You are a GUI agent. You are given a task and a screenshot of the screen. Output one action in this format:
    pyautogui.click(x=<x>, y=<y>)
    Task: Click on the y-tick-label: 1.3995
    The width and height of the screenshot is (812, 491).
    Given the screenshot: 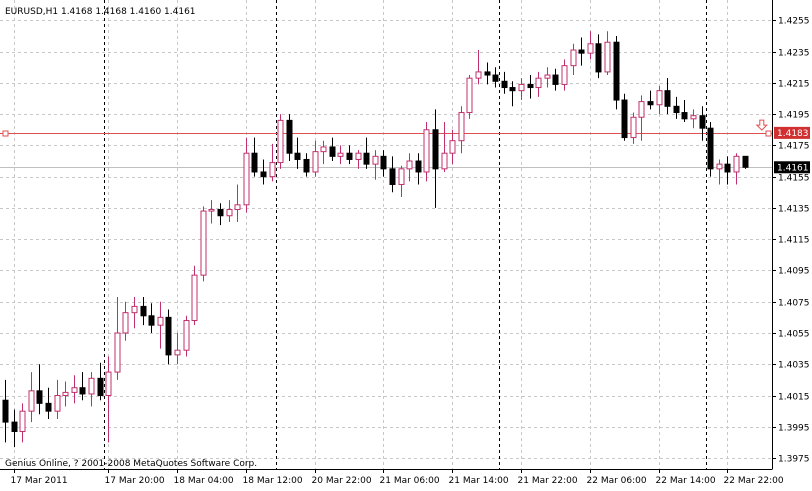 What is the action you would take?
    pyautogui.click(x=794, y=429)
    